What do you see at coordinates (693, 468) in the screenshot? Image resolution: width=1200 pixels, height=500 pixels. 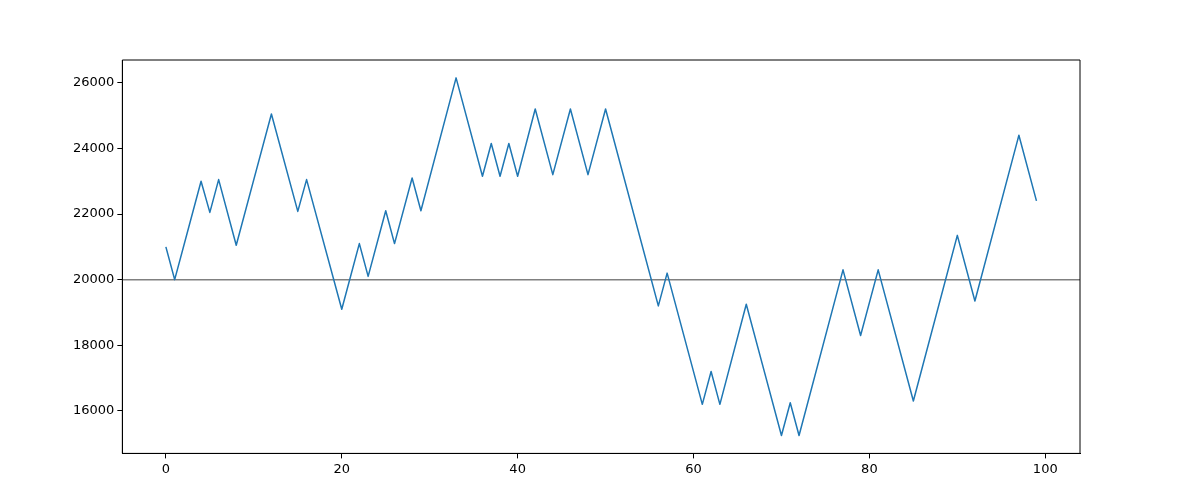 I see `x-tick-label: 60` at bounding box center [693, 468].